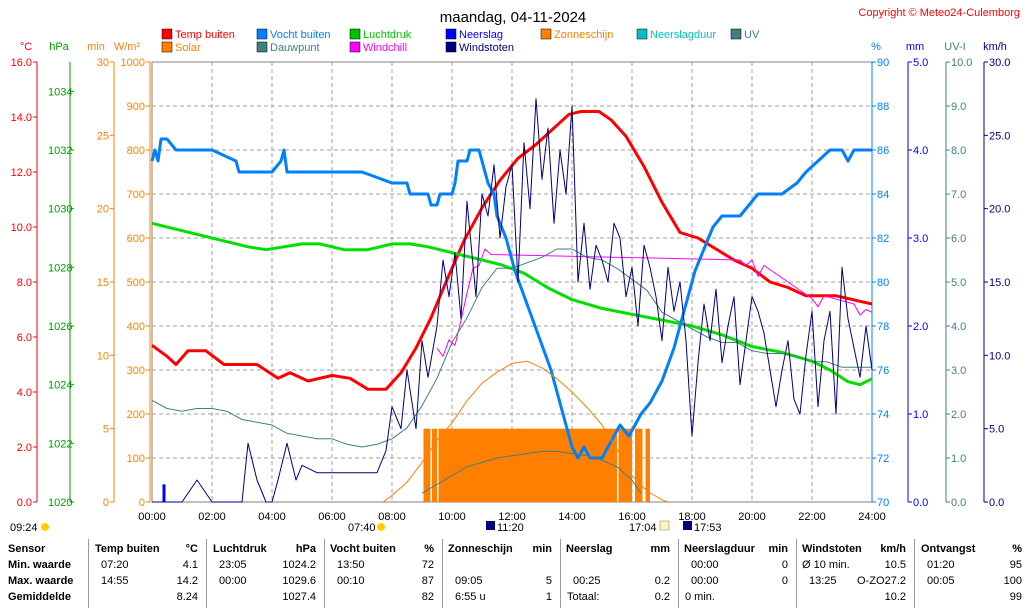  Describe the element at coordinates (103, 136) in the screenshot. I see `minutes-tick-label: 25` at that location.